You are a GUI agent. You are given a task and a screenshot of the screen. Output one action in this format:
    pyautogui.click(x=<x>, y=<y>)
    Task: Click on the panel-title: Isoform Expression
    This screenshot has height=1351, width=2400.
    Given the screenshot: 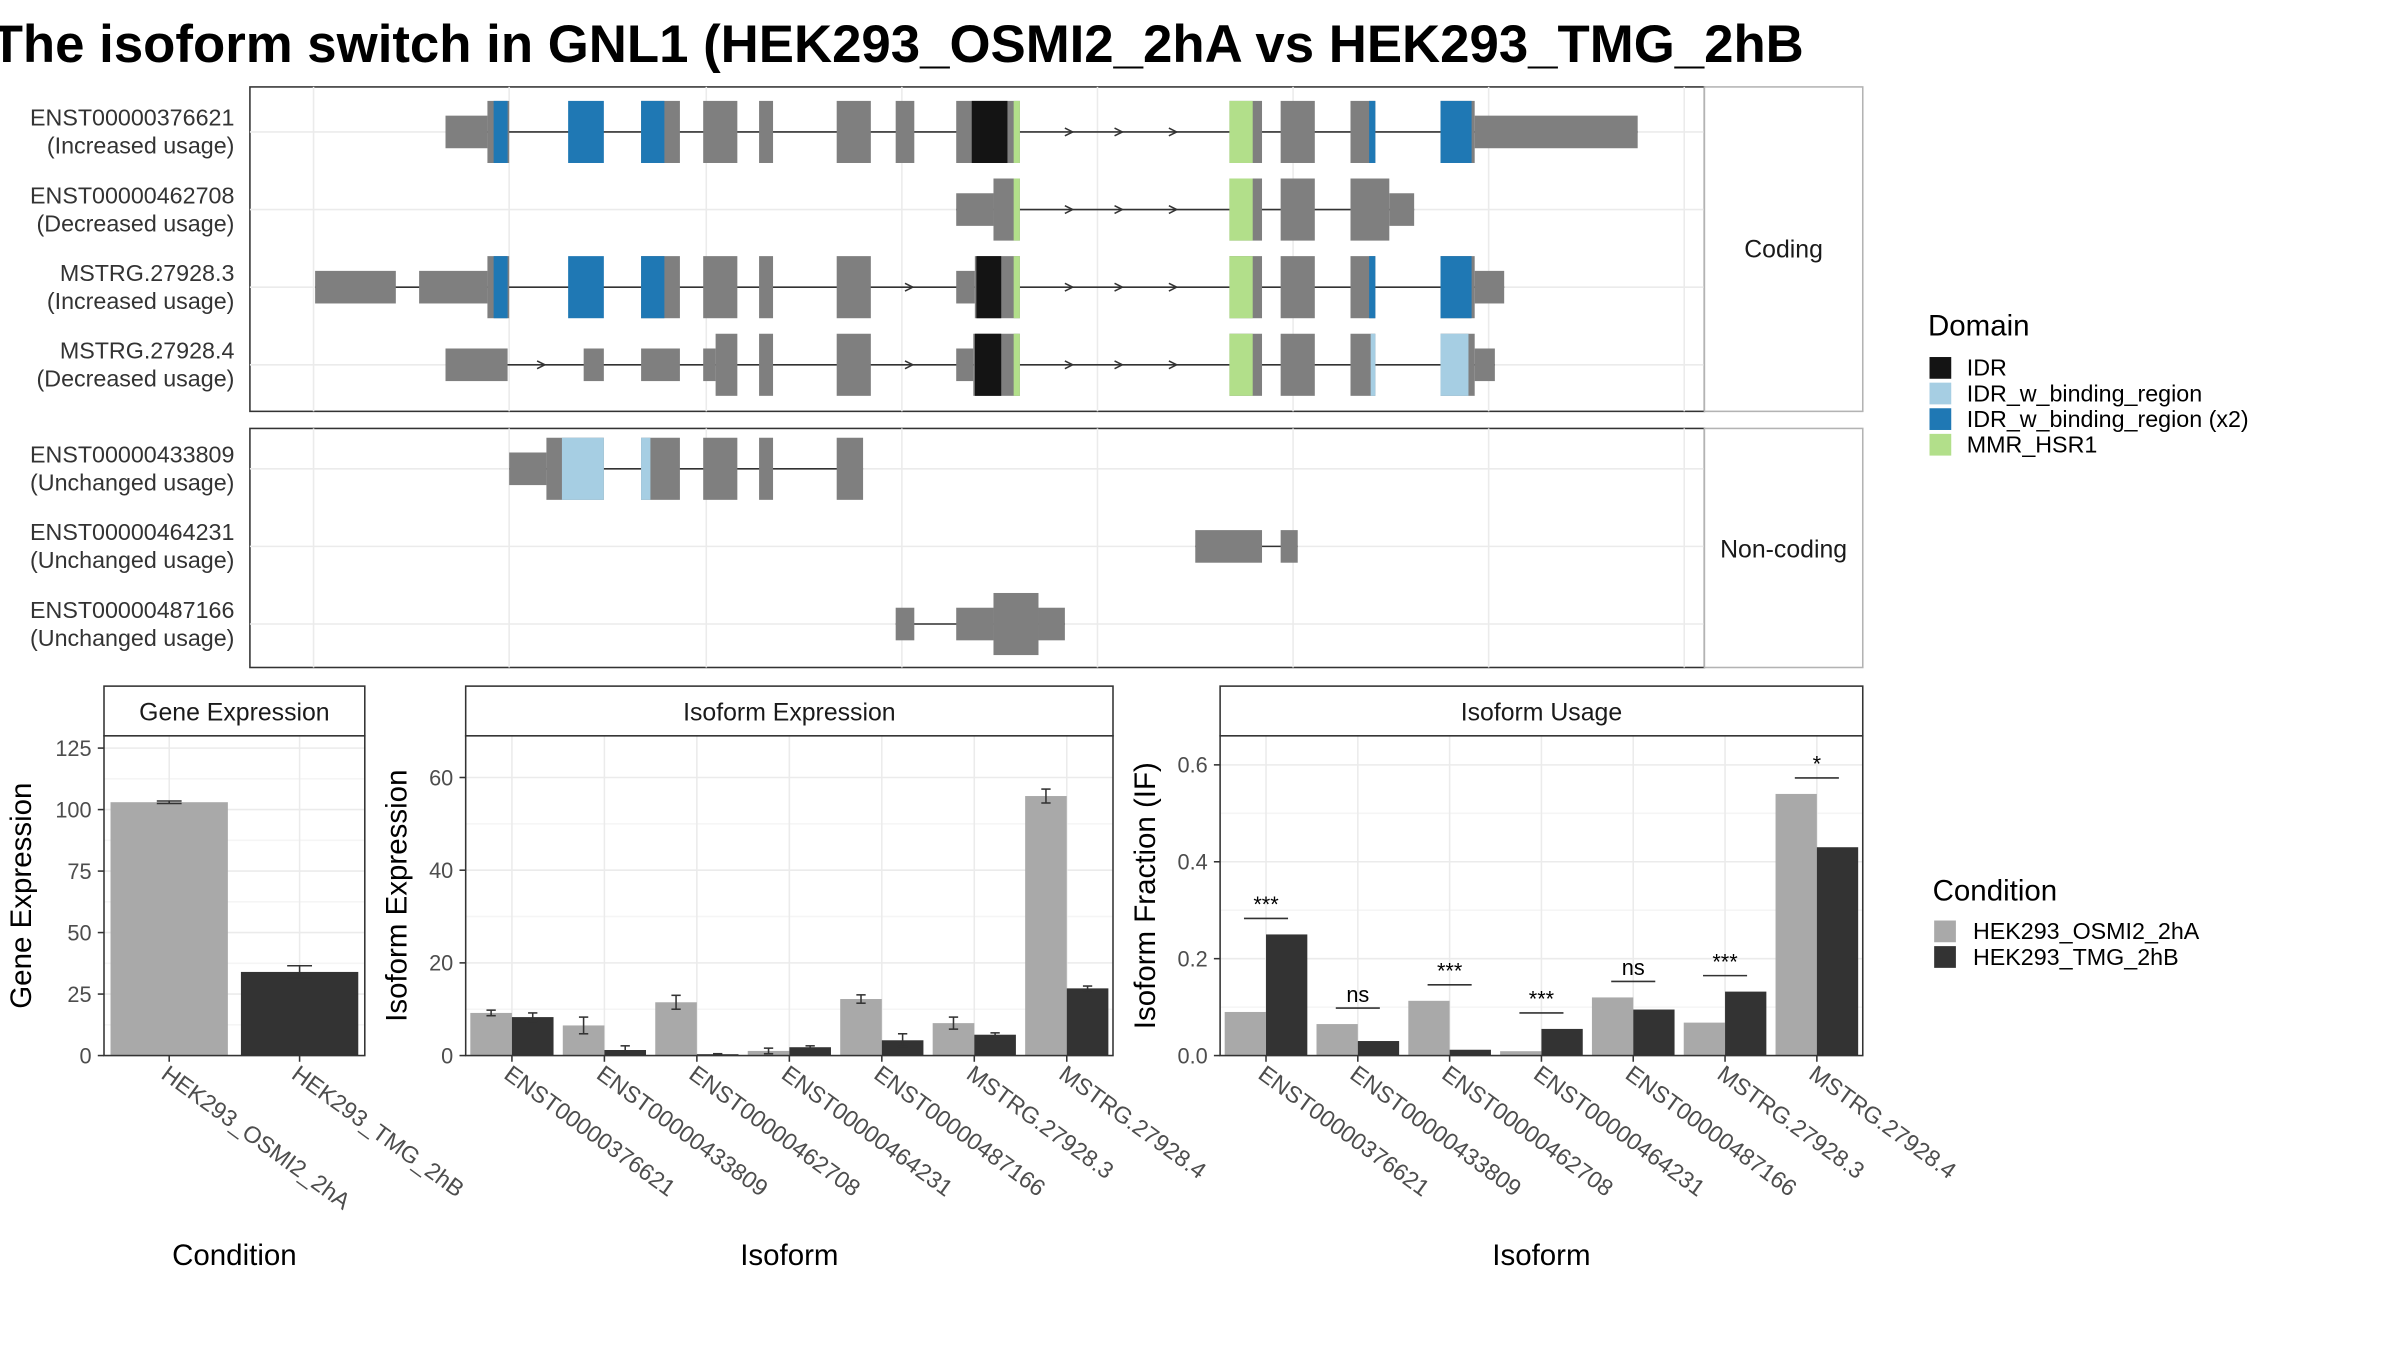 What is the action you would take?
    pyautogui.click(x=789, y=712)
    